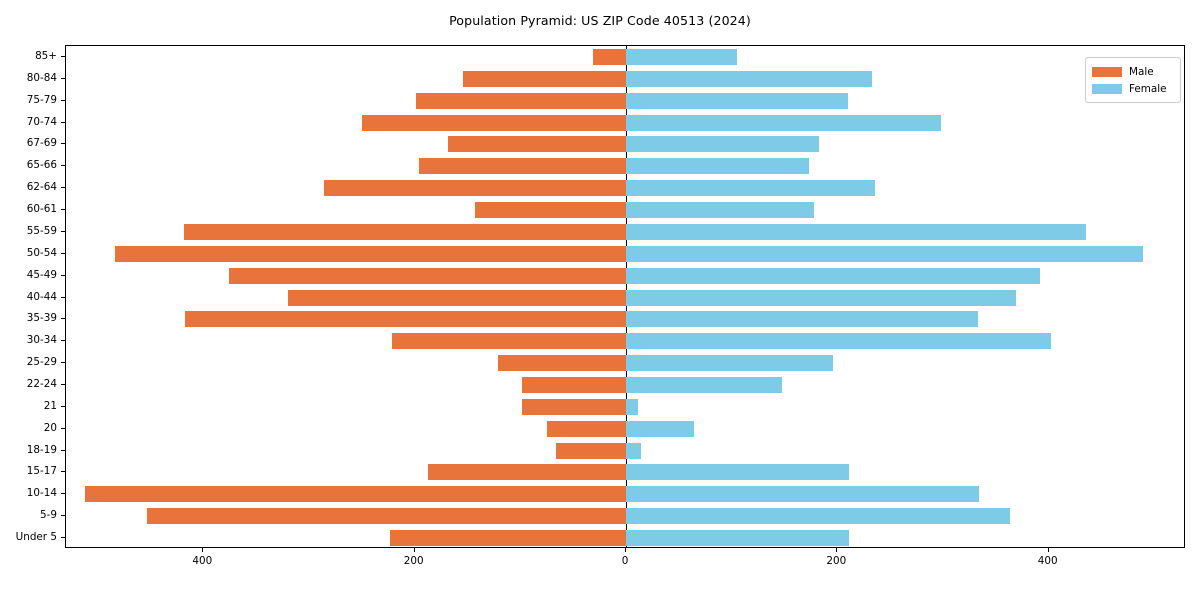 Image resolution: width=1200 pixels, height=600 pixels. I want to click on y-axis-tick-label: 35-39, so click(41, 318).